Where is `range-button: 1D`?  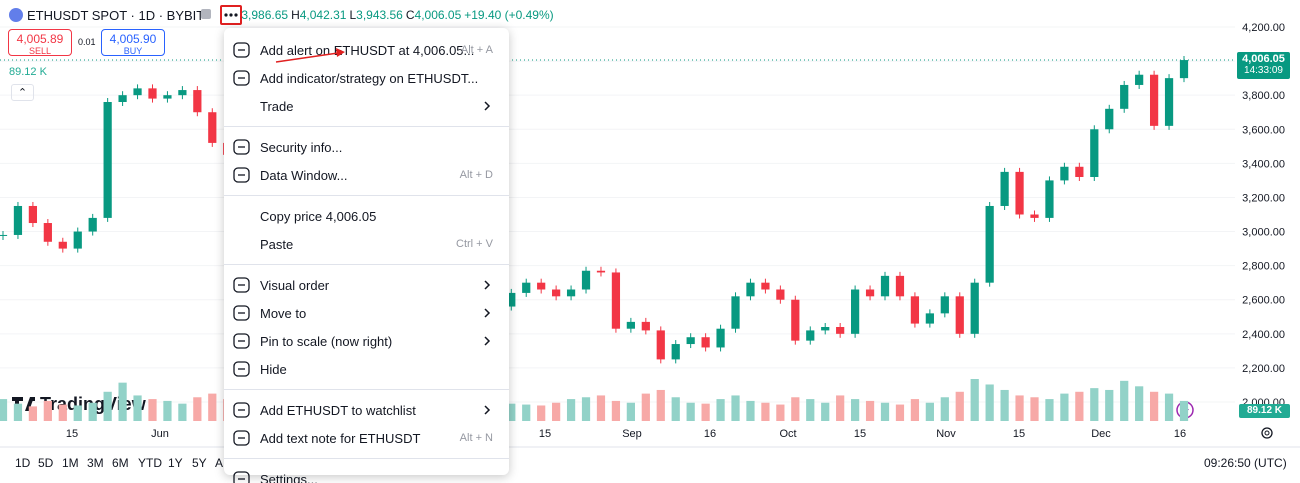
range-button: 1D is located at coordinates (23, 463).